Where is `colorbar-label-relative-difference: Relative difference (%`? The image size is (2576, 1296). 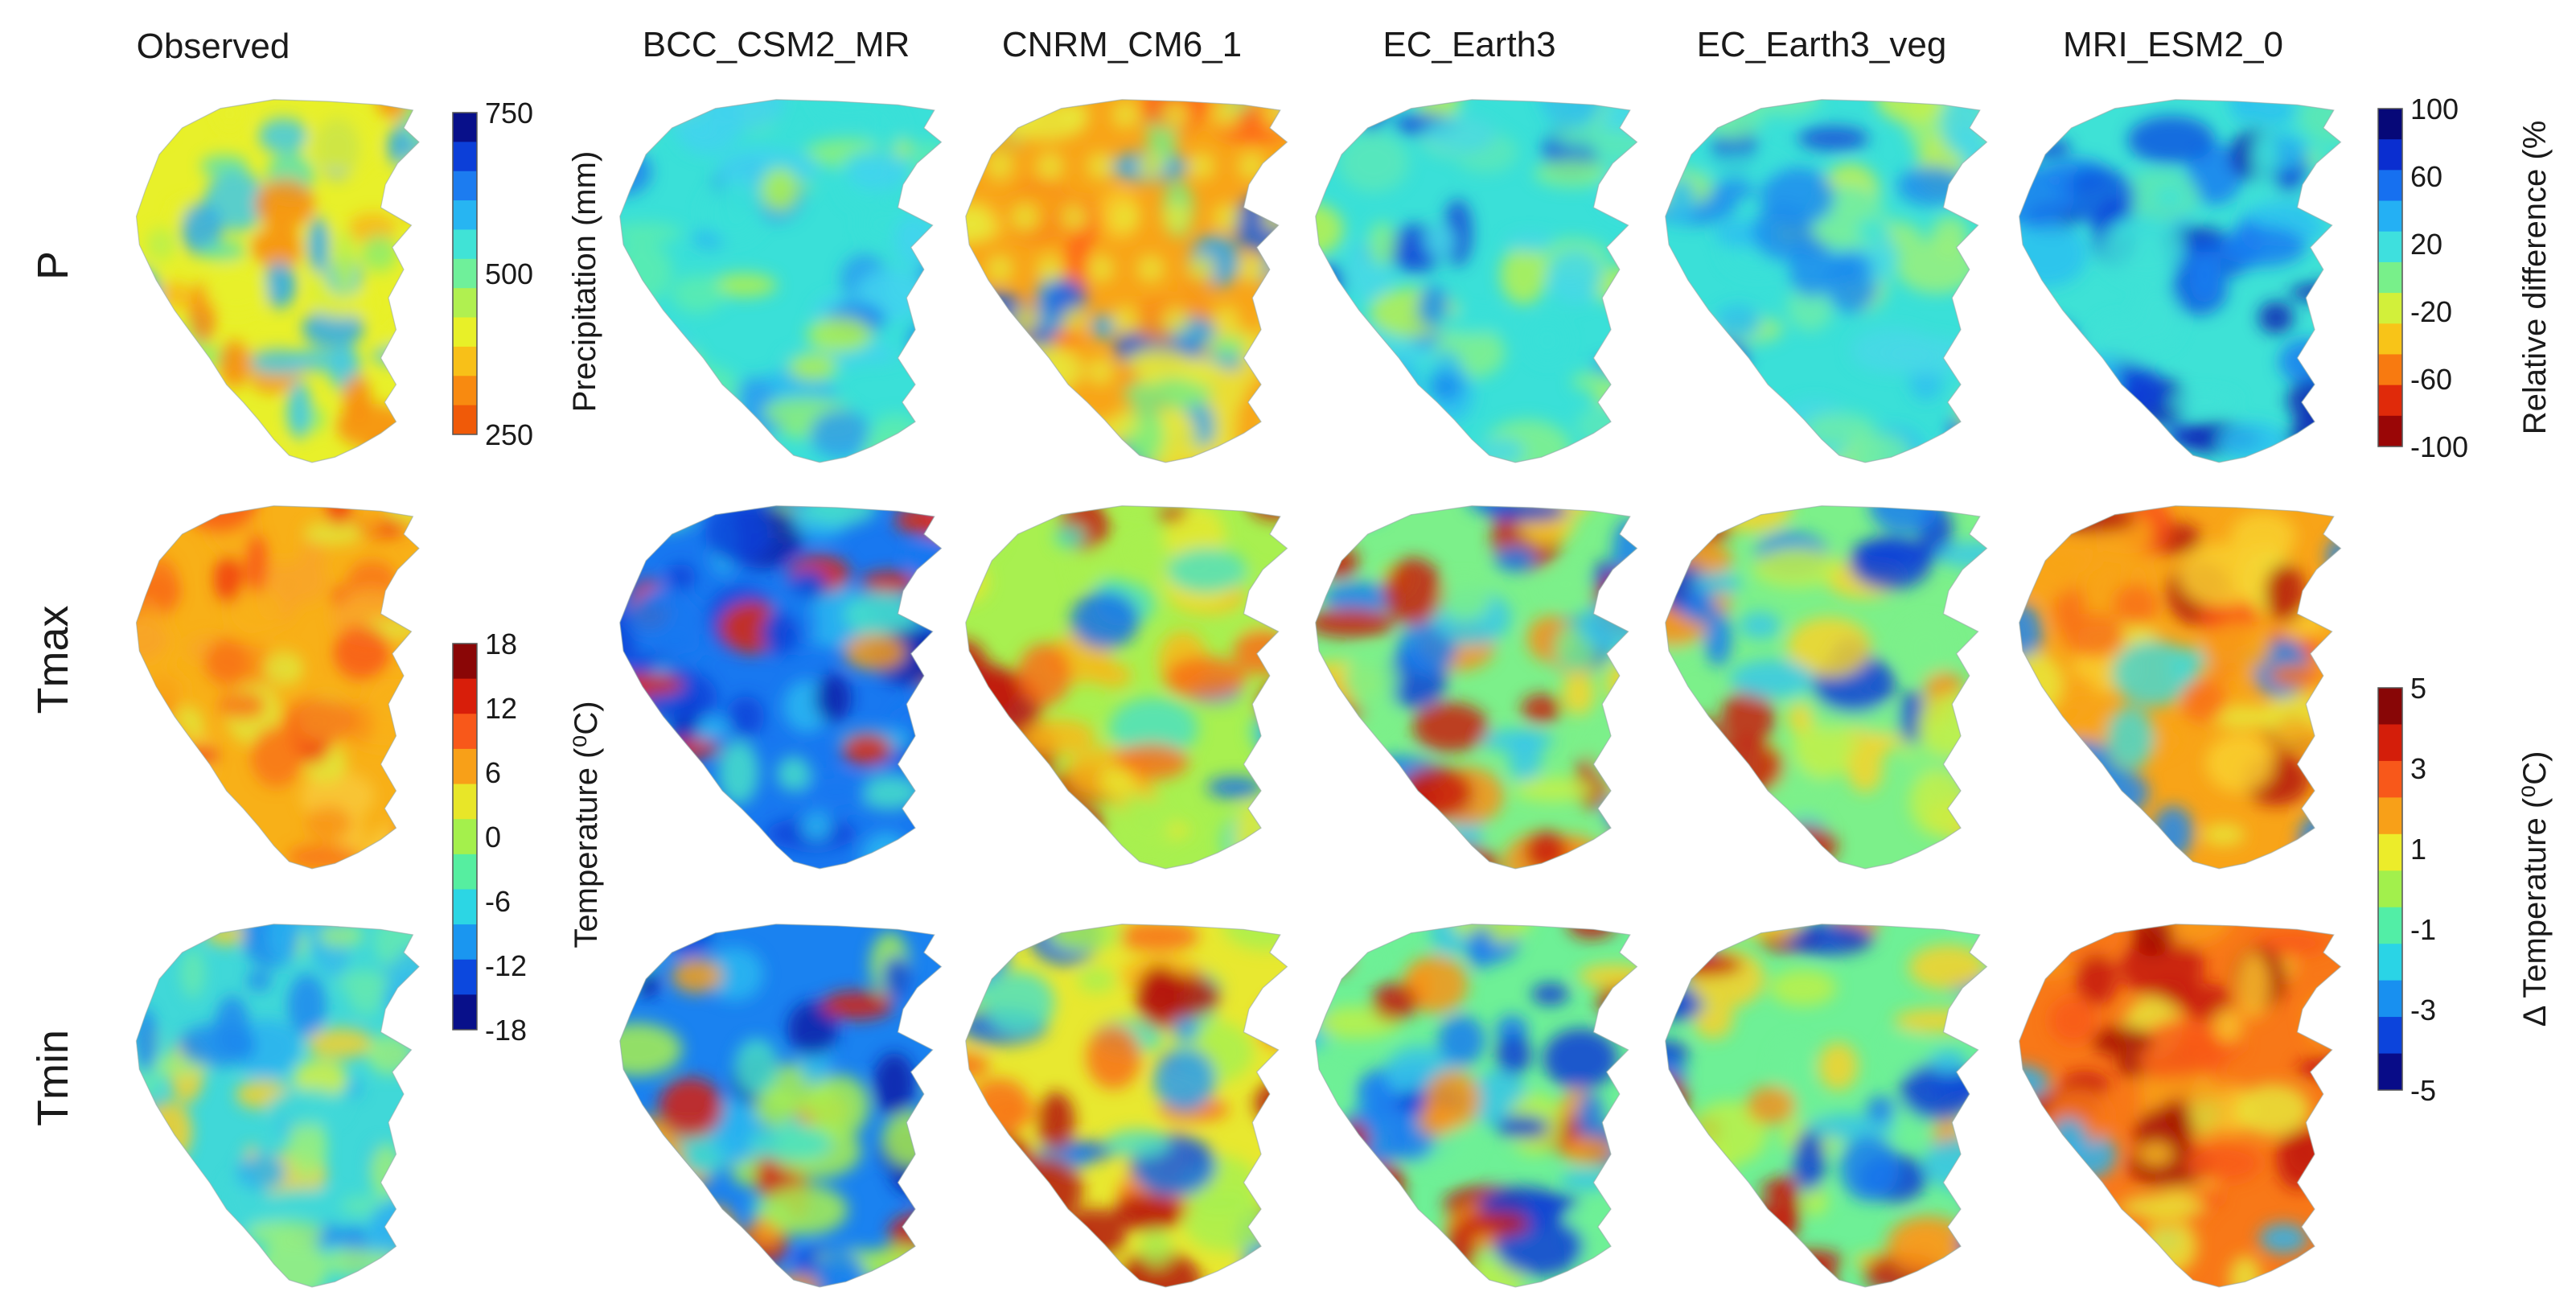
colorbar-label-relative-difference: Relative difference (% is located at coordinates (2535, 278).